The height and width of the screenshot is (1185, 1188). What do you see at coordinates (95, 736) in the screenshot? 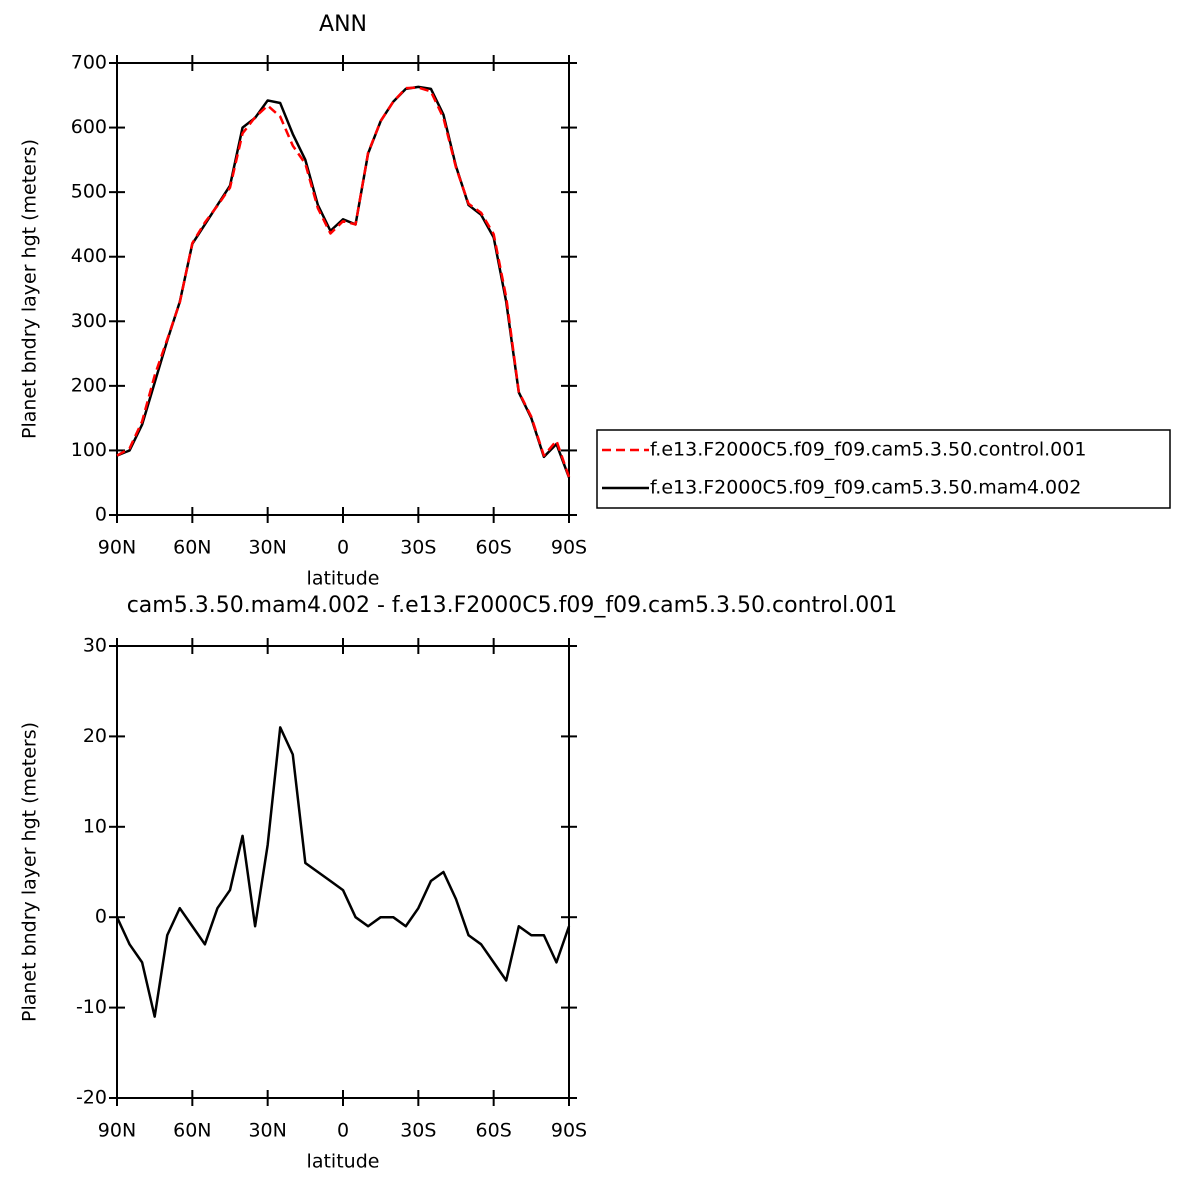
I see `y-tick-label: 20` at bounding box center [95, 736].